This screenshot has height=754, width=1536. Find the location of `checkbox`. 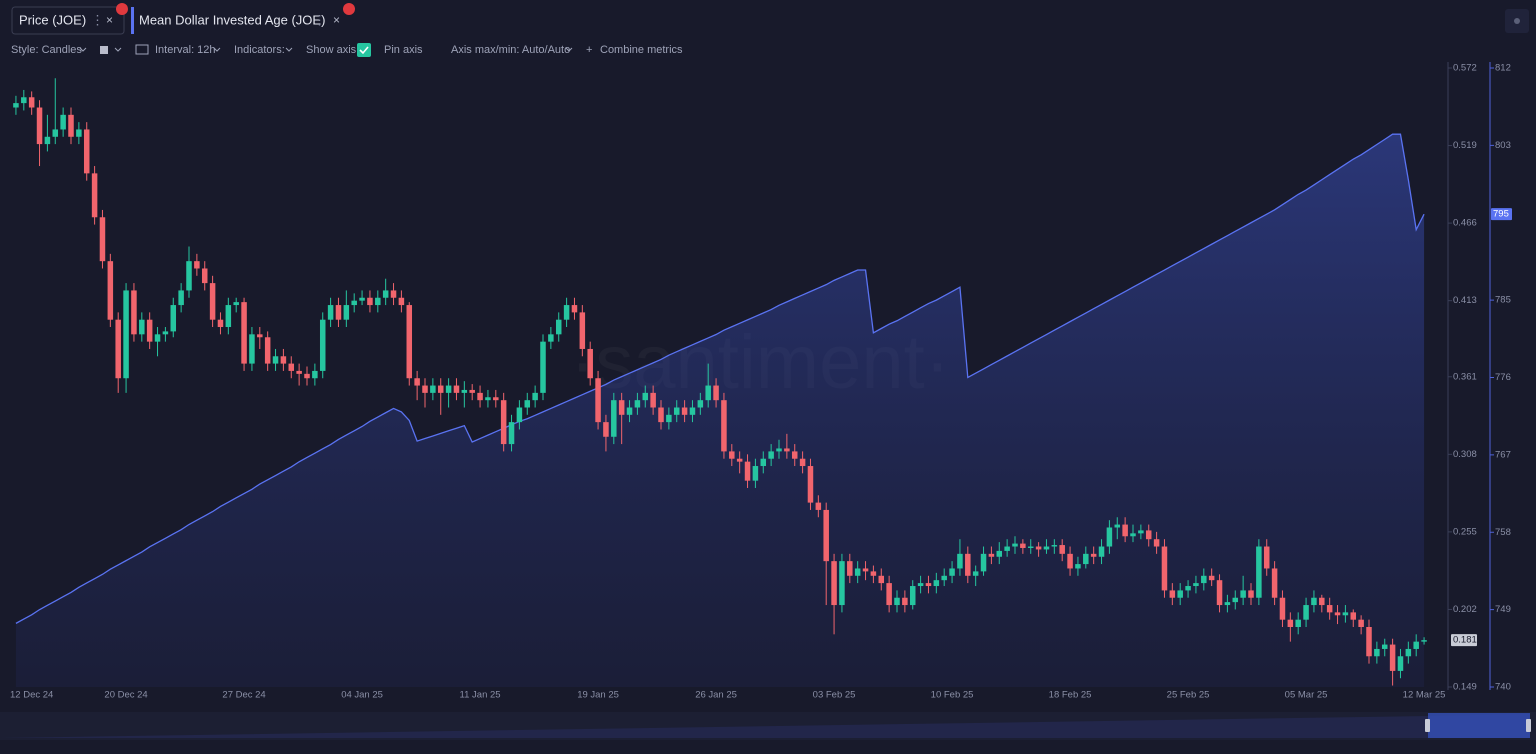

checkbox is located at coordinates (364, 50).